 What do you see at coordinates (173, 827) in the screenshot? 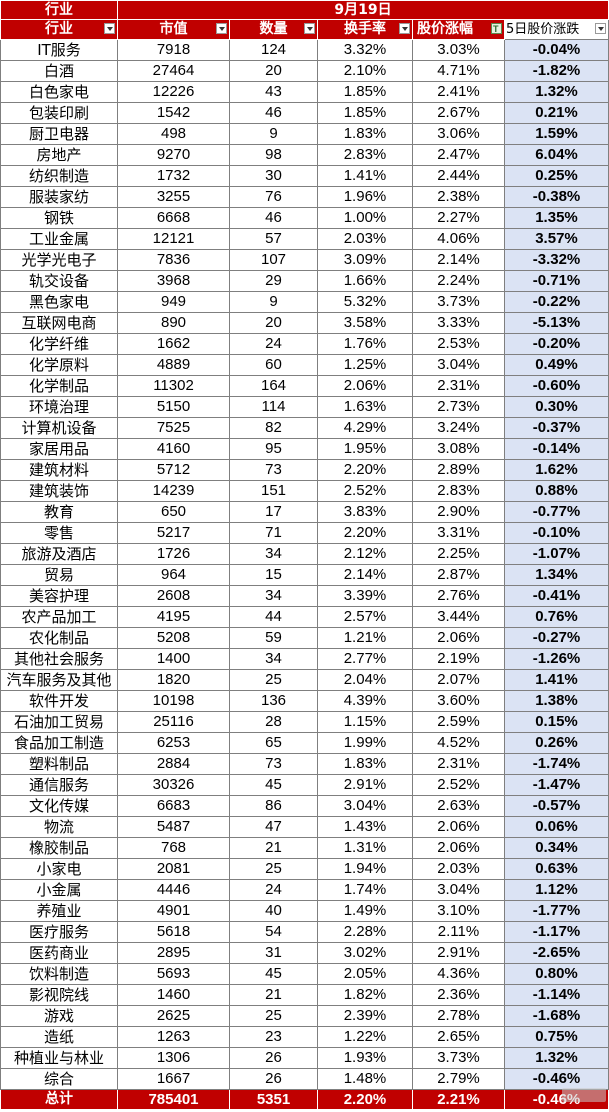
I see `cell-market-cap: 5487` at bounding box center [173, 827].